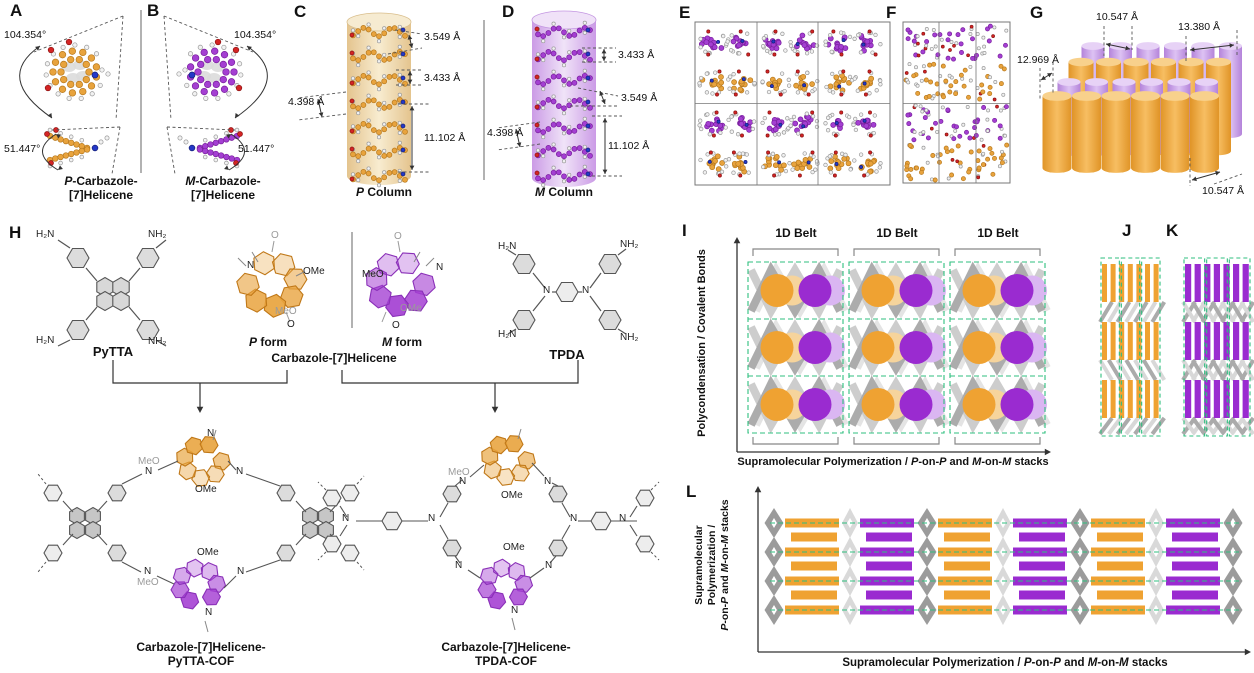 The image size is (1254, 673). I want to click on panel-label-e: E, so click(685, 12).